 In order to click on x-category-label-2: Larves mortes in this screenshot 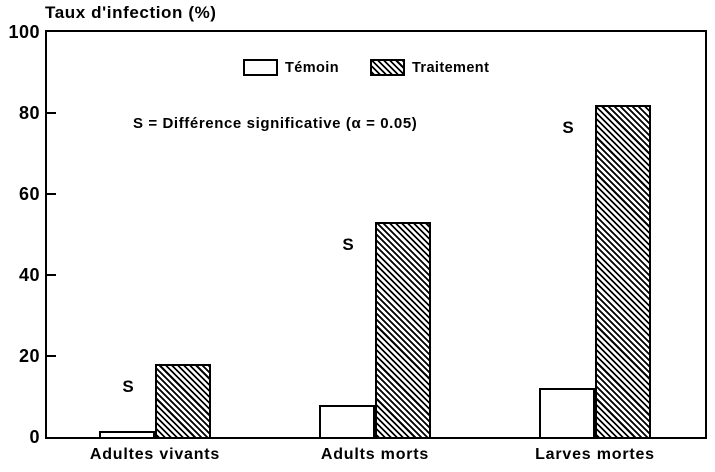, I will do `click(595, 454)`.